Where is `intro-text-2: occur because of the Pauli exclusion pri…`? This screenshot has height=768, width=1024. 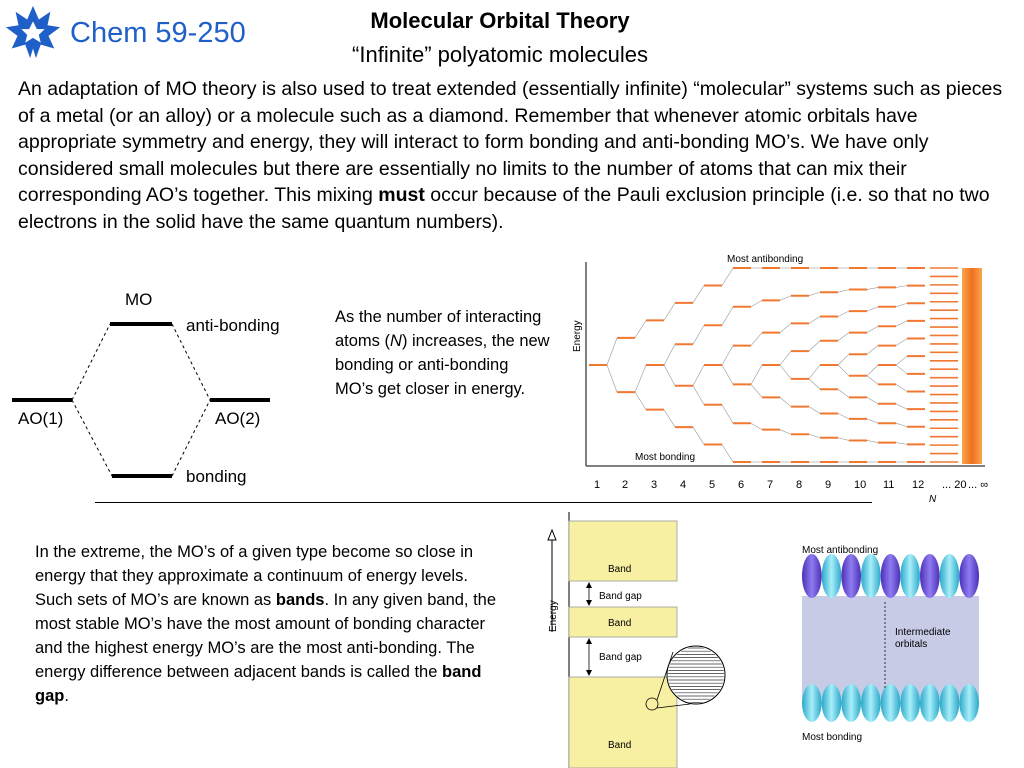
intro-text-2: occur because of the Pauli exclusion pri… is located at coordinates (504, 208).